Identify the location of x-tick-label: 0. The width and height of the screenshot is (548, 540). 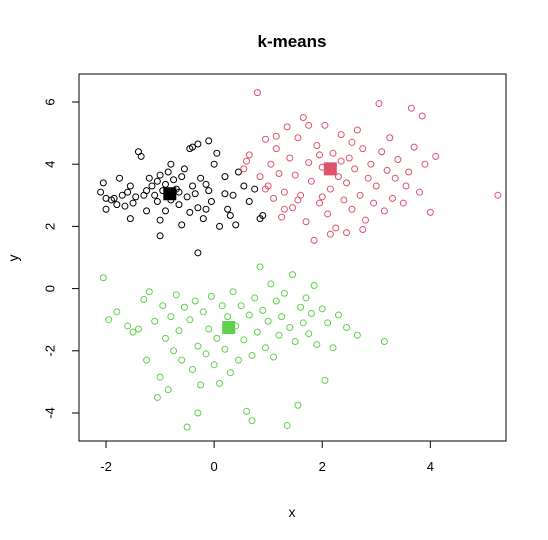
(214, 466).